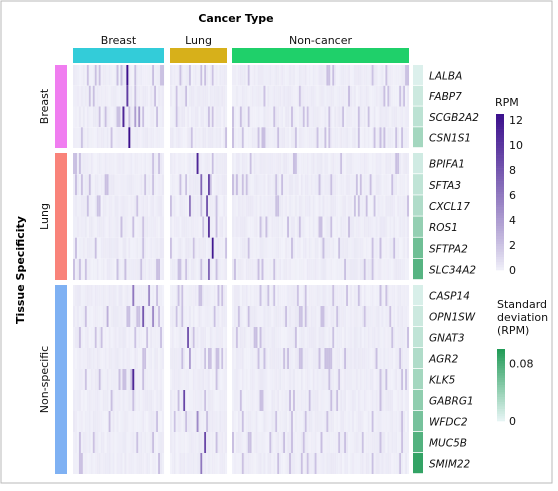 Image resolution: width=558 pixels, height=491 pixels. I want to click on sd-gradient-step, so click(501, 401).